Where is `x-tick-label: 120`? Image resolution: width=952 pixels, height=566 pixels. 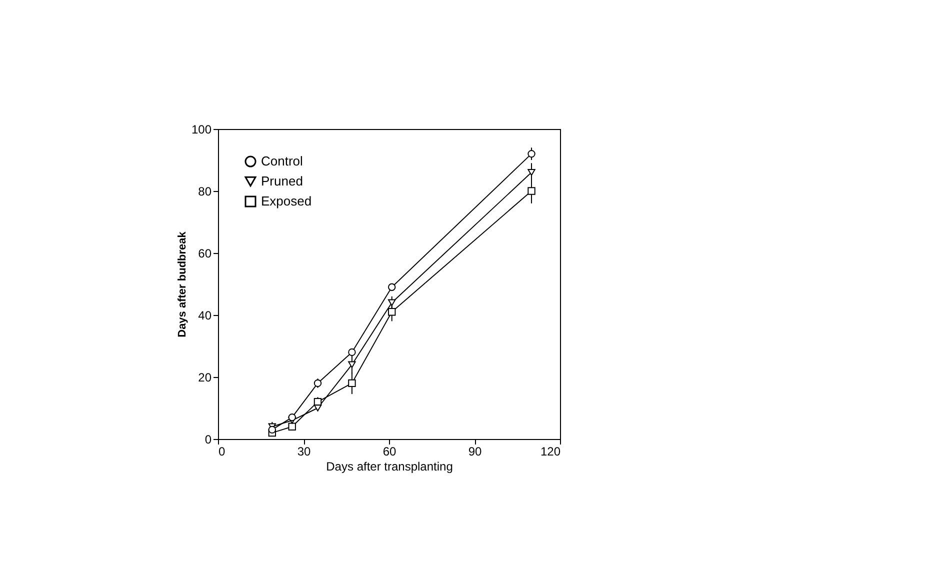
x-tick-label: 120 is located at coordinates (550, 451).